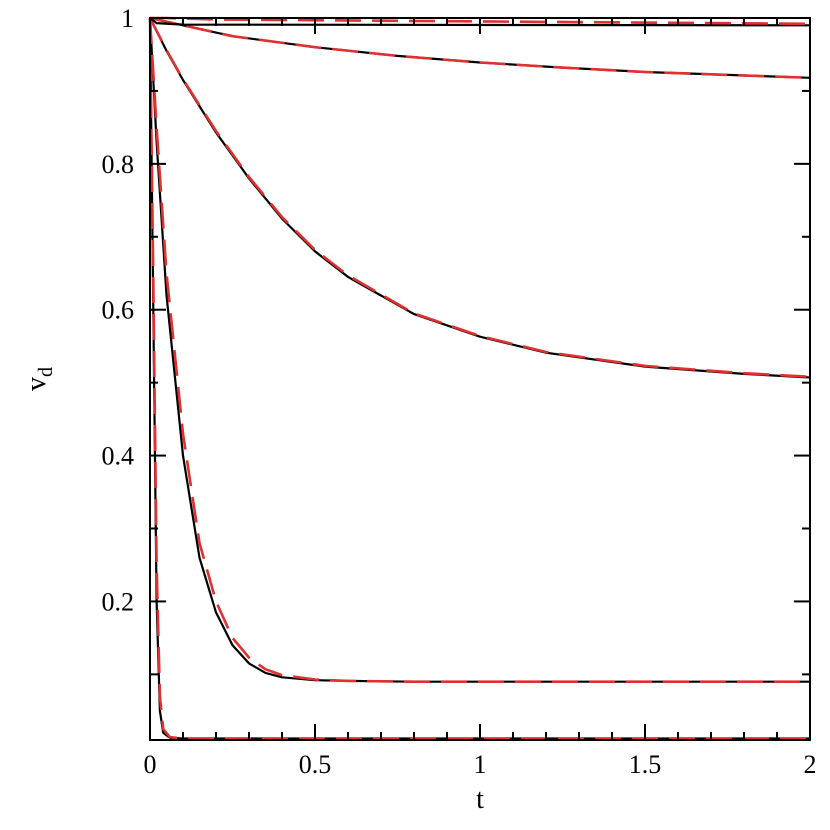 The height and width of the screenshot is (830, 830). Describe the element at coordinates (46, 372) in the screenshot. I see `y-axis-label-subscript: d` at that location.